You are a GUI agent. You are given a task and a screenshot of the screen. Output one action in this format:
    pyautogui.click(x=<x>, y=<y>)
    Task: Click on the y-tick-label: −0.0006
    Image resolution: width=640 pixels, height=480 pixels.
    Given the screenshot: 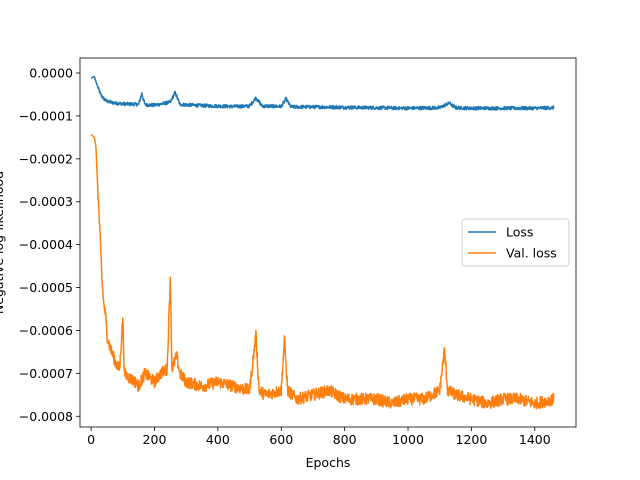 What is the action you would take?
    pyautogui.click(x=46, y=330)
    